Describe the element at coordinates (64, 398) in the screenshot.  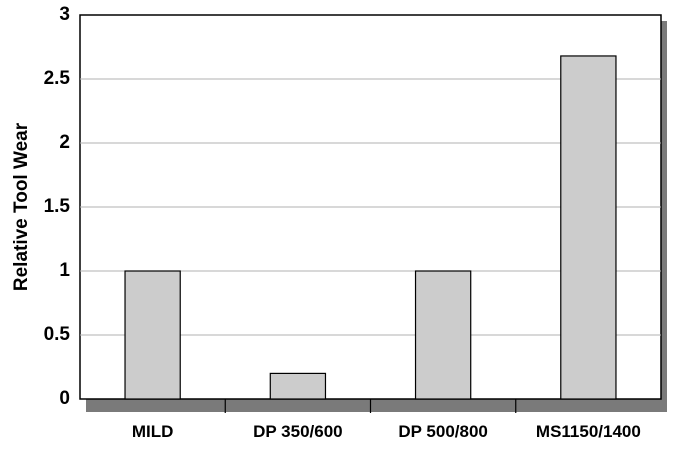
I see `y-tick-label: 0` at that location.